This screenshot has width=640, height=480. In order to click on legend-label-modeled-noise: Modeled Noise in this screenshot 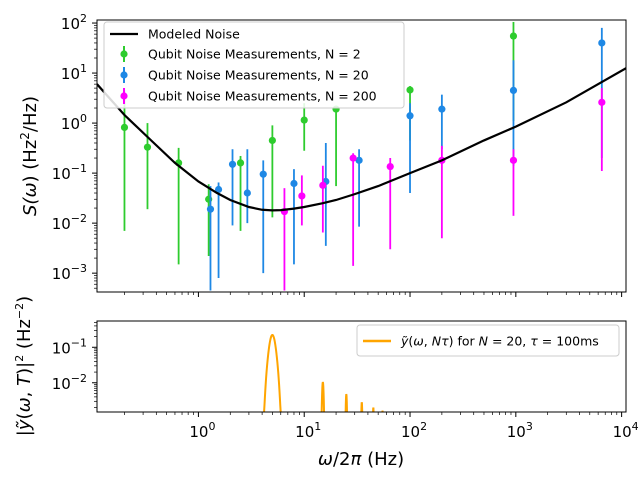, I will do `click(194, 34)`.